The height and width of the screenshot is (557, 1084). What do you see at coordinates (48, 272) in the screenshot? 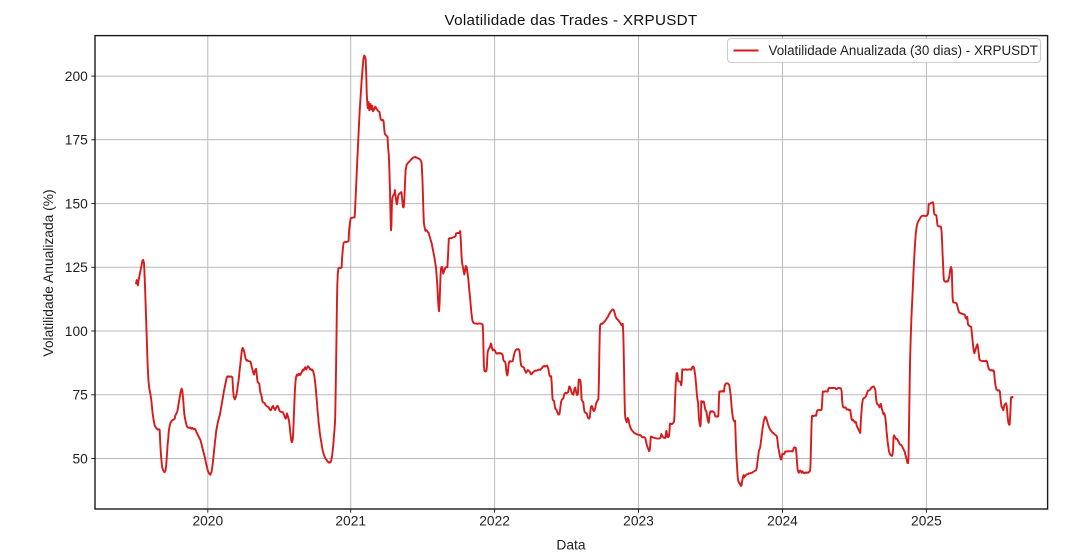
I see `svg-text: Volatilidade Anualizada (%)` at bounding box center [48, 272].